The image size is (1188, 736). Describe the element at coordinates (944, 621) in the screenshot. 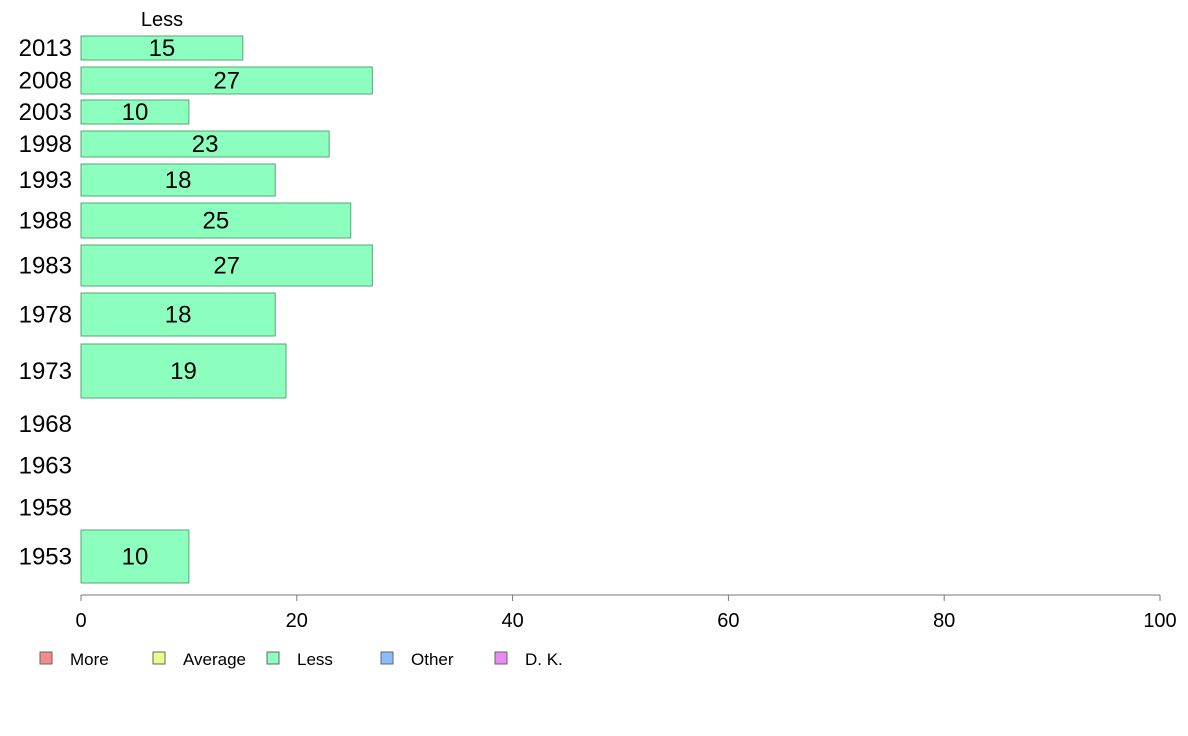

I see `x-tick-label: 80` at that location.